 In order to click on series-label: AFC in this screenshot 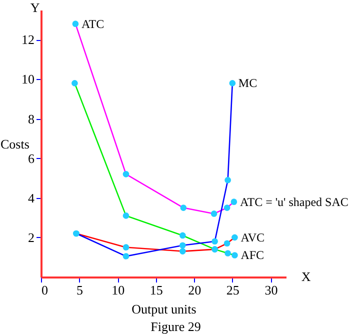, I will do `click(252, 255)`.